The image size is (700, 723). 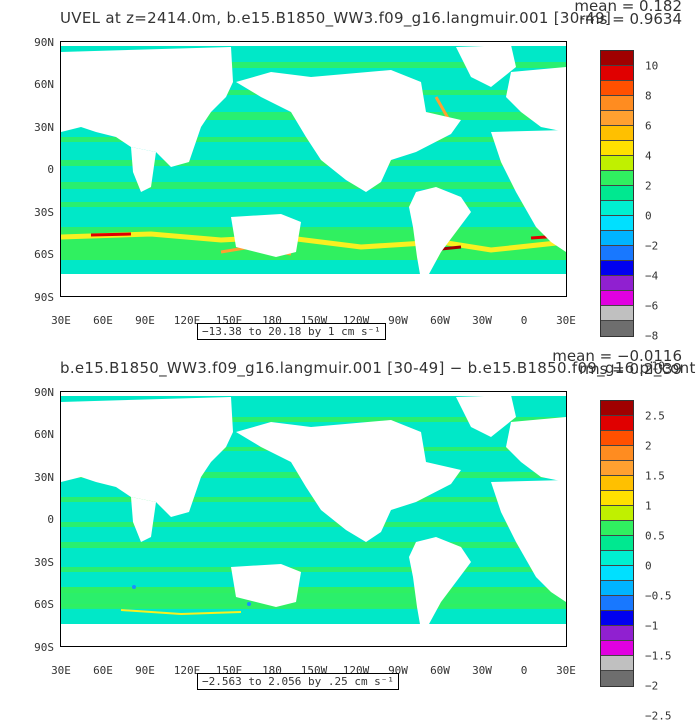 What do you see at coordinates (648, 216) in the screenshot?
I see `colorbar-tick-label: 0` at bounding box center [648, 216].